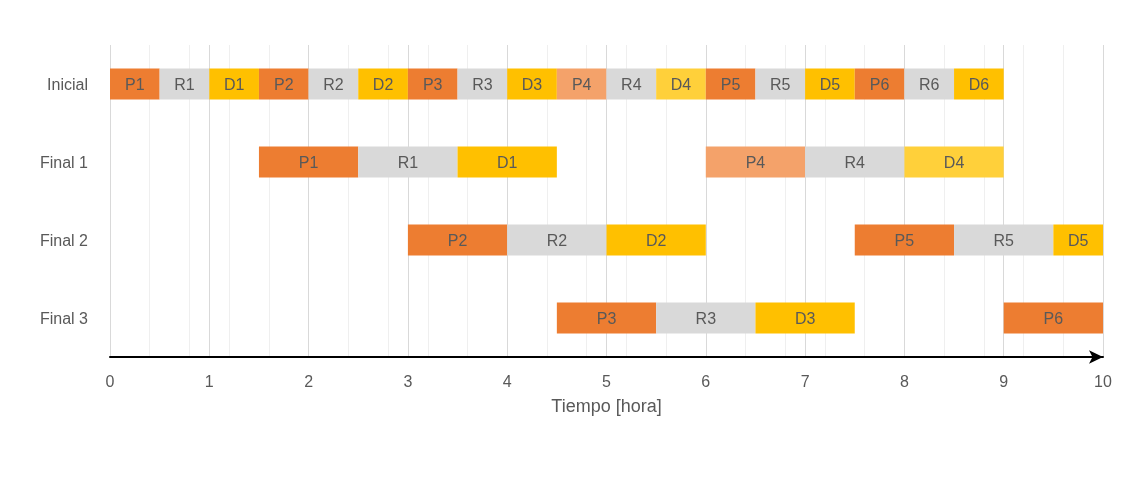 The width and height of the screenshot is (1141, 479). I want to click on y-tick-label: Inicial, so click(67, 84).